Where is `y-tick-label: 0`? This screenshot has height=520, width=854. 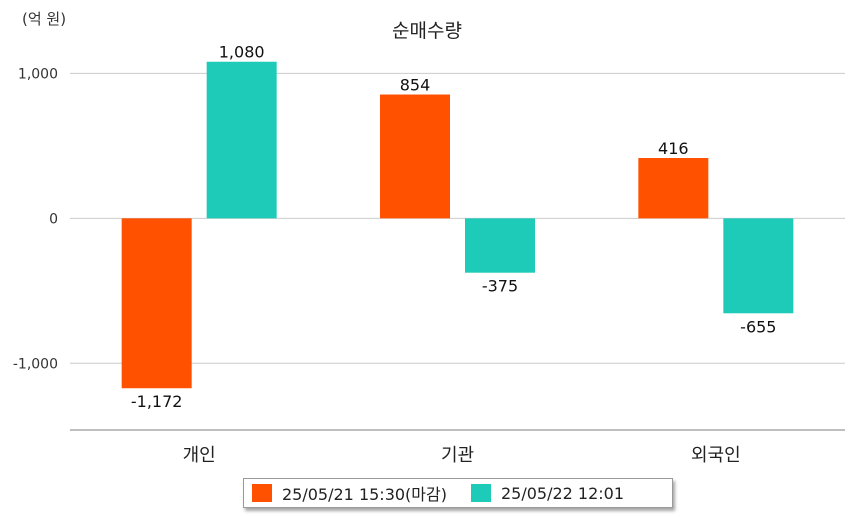 y-tick-label: 0 is located at coordinates (53, 219).